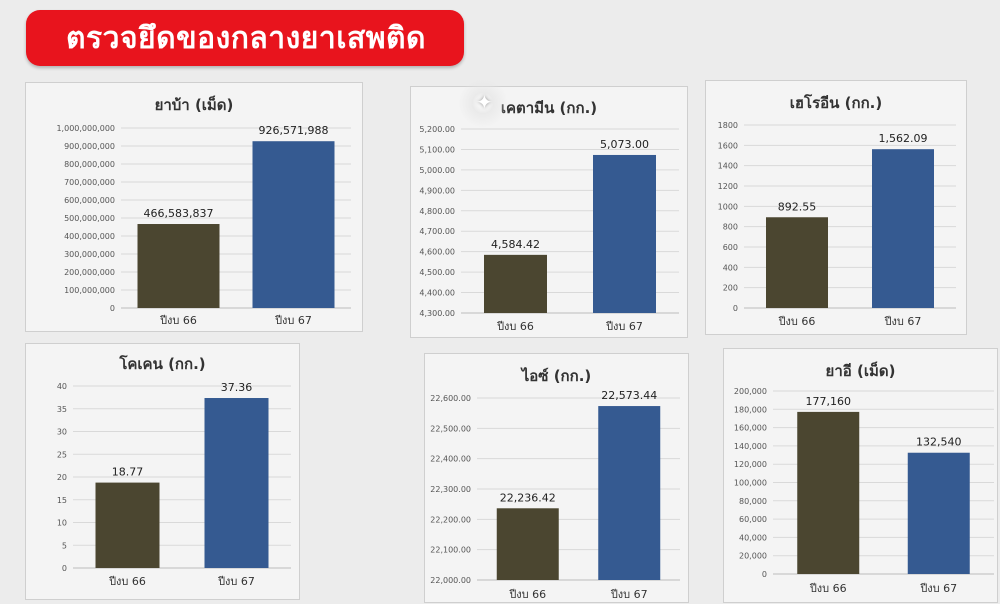 The height and width of the screenshot is (604, 1000). What do you see at coordinates (89, 218) in the screenshot?
I see `y-tick-label: 500,000,000` at bounding box center [89, 218].